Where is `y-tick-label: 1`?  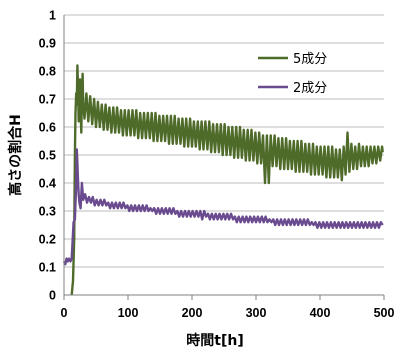
y-tick-label: 1 is located at coordinates (52, 16).